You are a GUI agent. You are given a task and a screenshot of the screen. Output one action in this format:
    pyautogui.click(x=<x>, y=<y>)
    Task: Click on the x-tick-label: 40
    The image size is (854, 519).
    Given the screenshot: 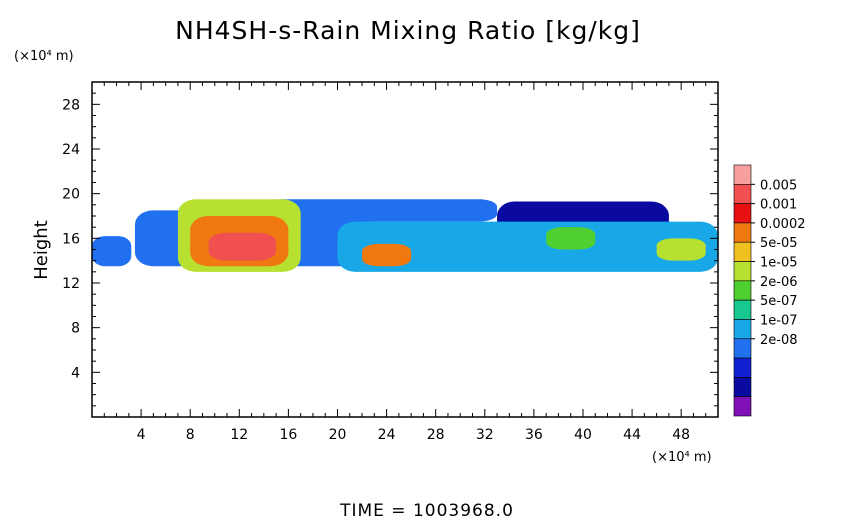 What is the action you would take?
    pyautogui.click(x=583, y=435)
    